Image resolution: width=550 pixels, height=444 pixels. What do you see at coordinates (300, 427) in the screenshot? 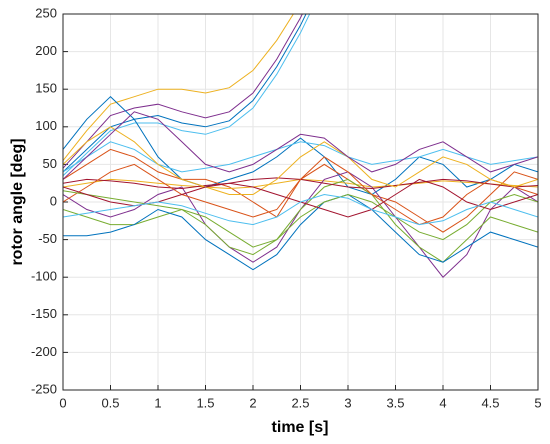
I see `x-axis-label: time [s]` at bounding box center [300, 427].